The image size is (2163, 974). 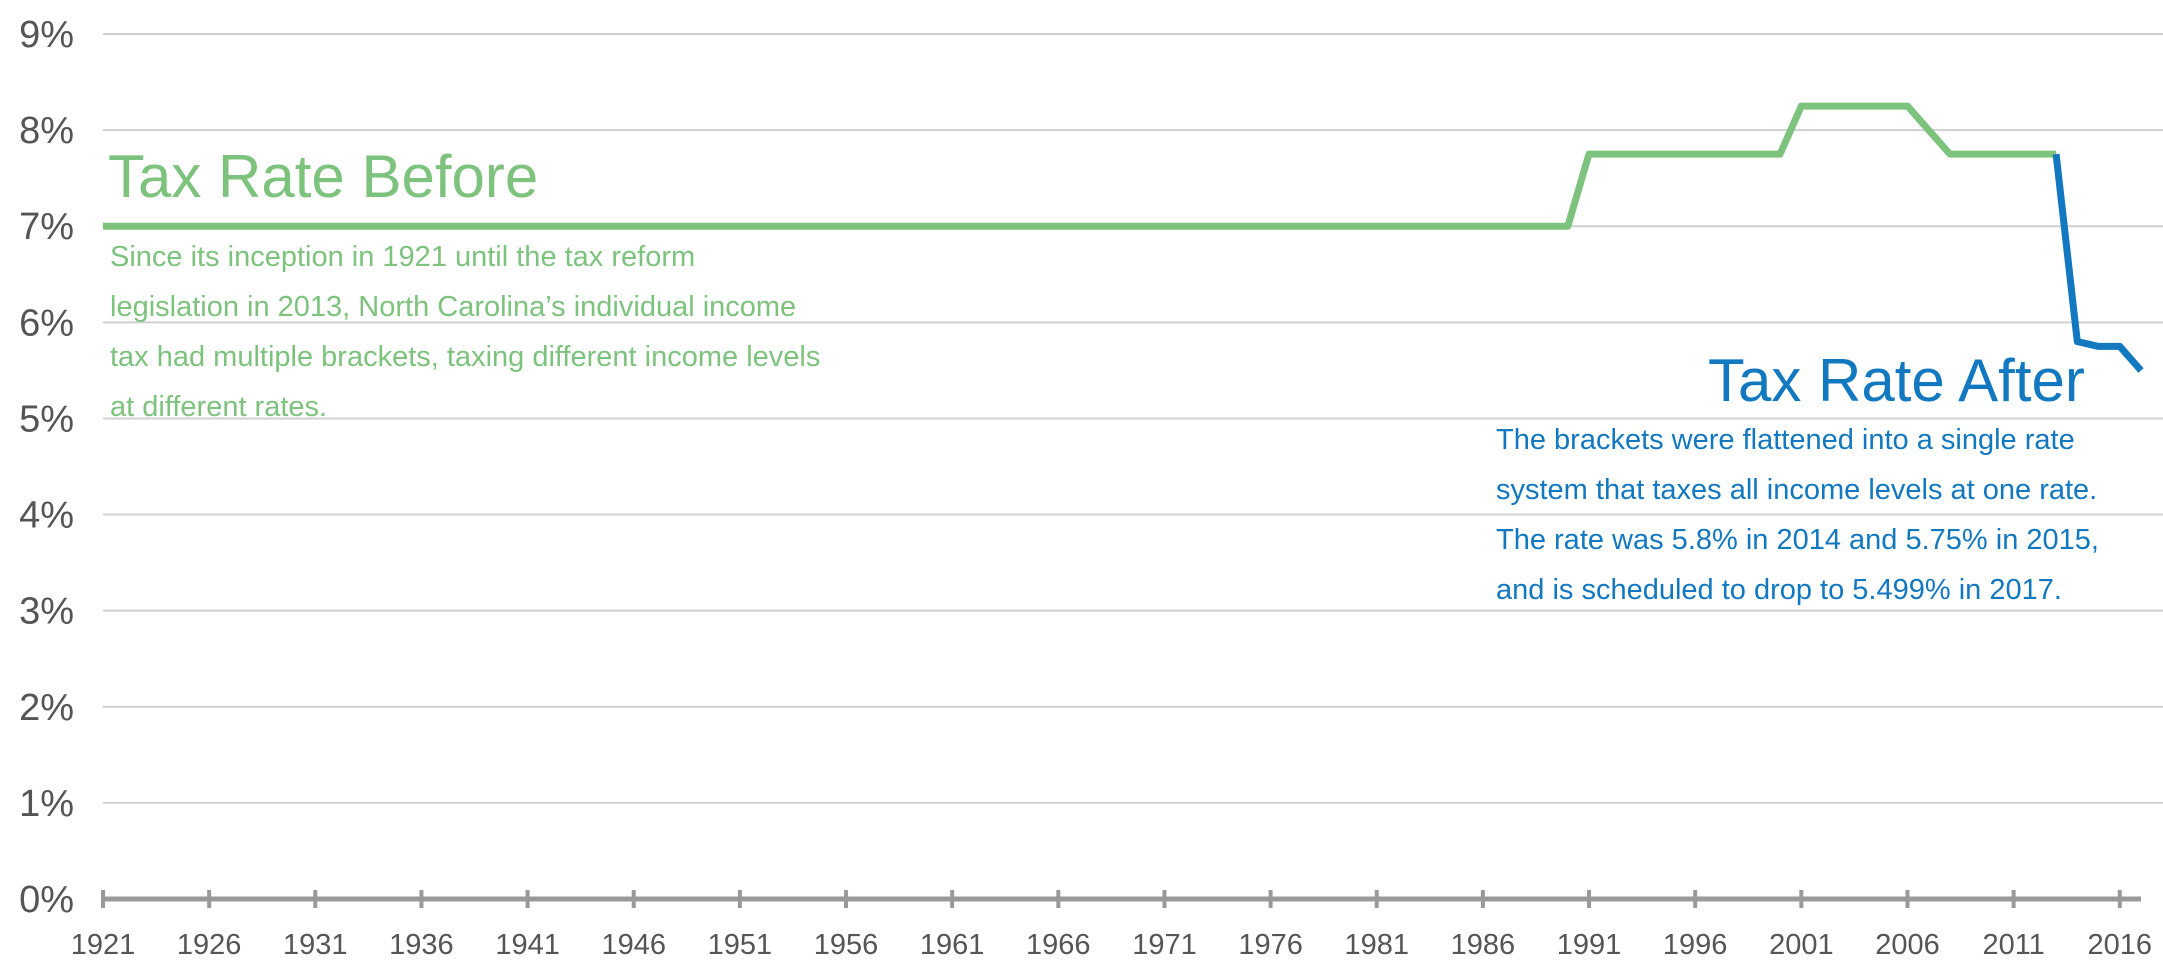 What do you see at coordinates (1896, 380) in the screenshot?
I see `after-title: Tax Rate After` at bounding box center [1896, 380].